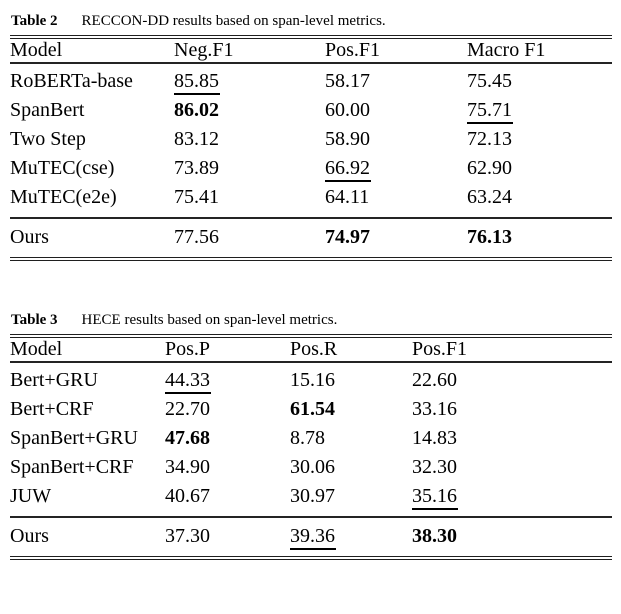 The height and width of the screenshot is (614, 621). What do you see at coordinates (396, 168) in the screenshot?
I see `cell-metric: 66.92` at bounding box center [396, 168].